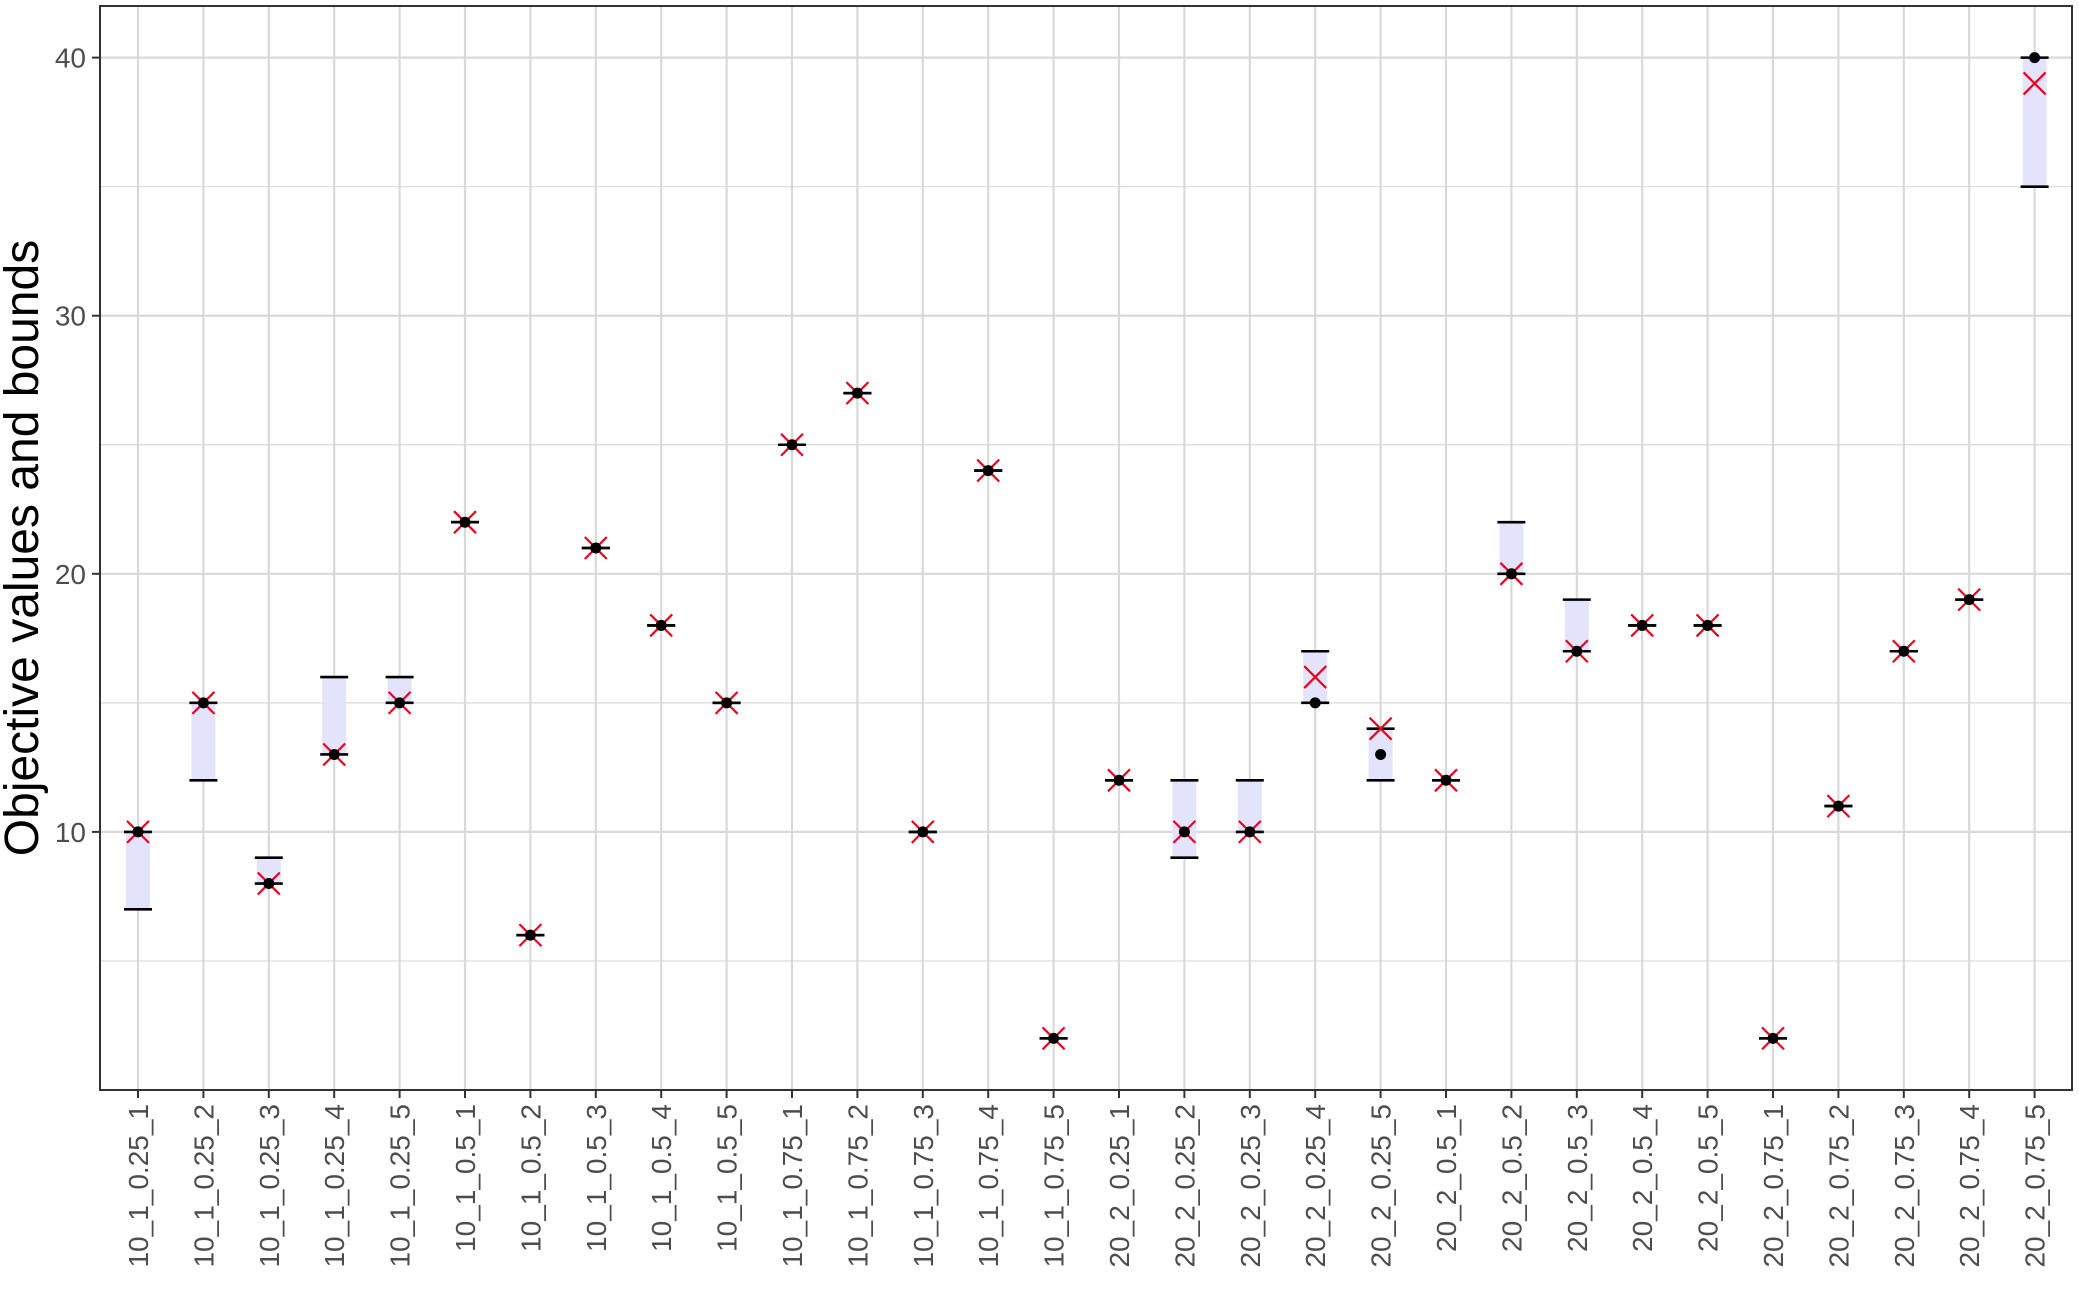 The width and height of the screenshot is (2079, 1296). Describe the element at coordinates (1250, 1186) in the screenshot. I see `x-tick-label: 20_2_0.25_3` at that location.